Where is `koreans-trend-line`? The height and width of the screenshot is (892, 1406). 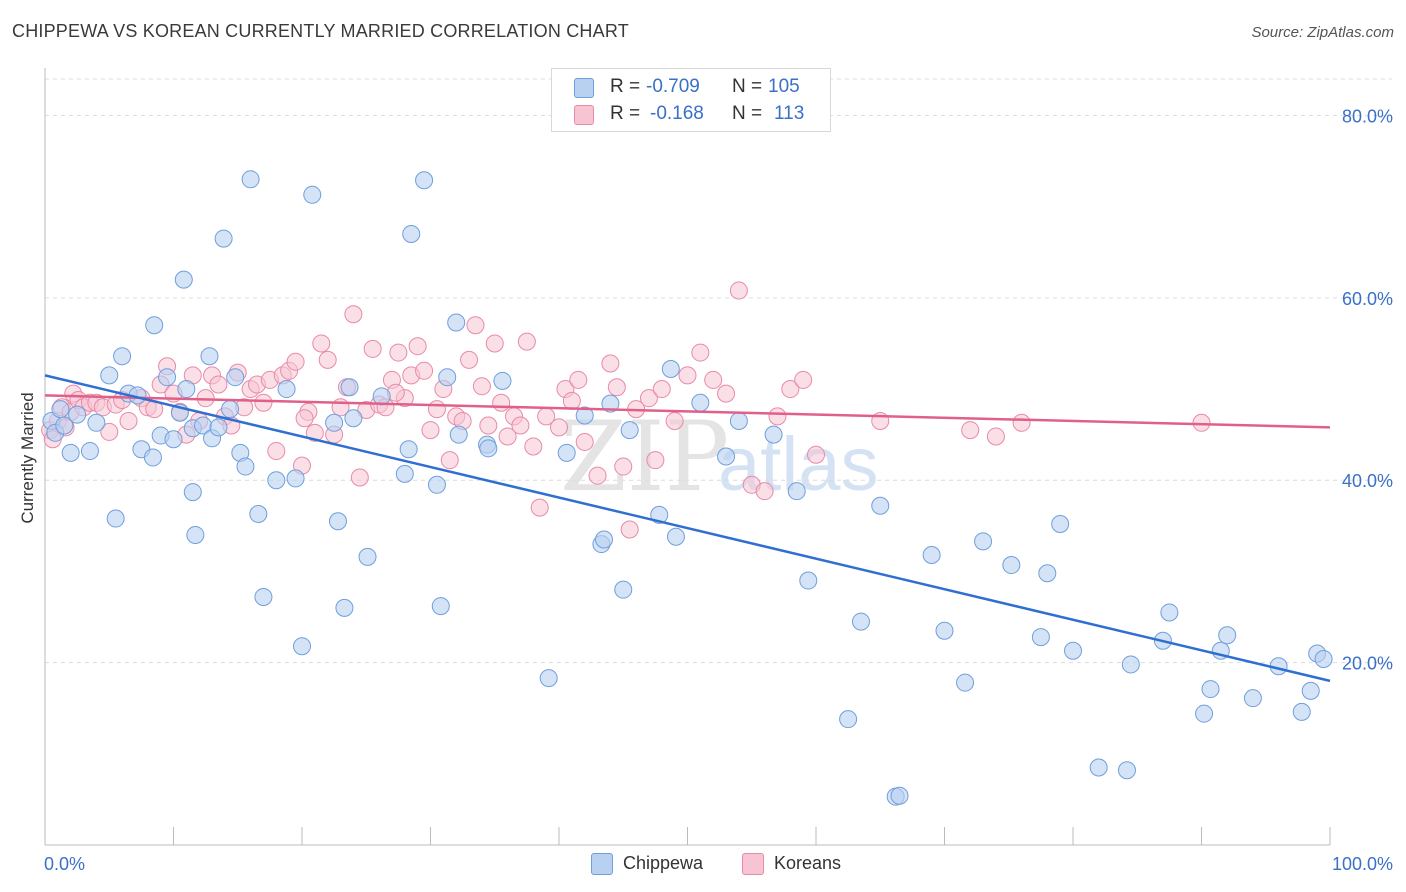 koreans-trend-line is located at coordinates (687, 411).